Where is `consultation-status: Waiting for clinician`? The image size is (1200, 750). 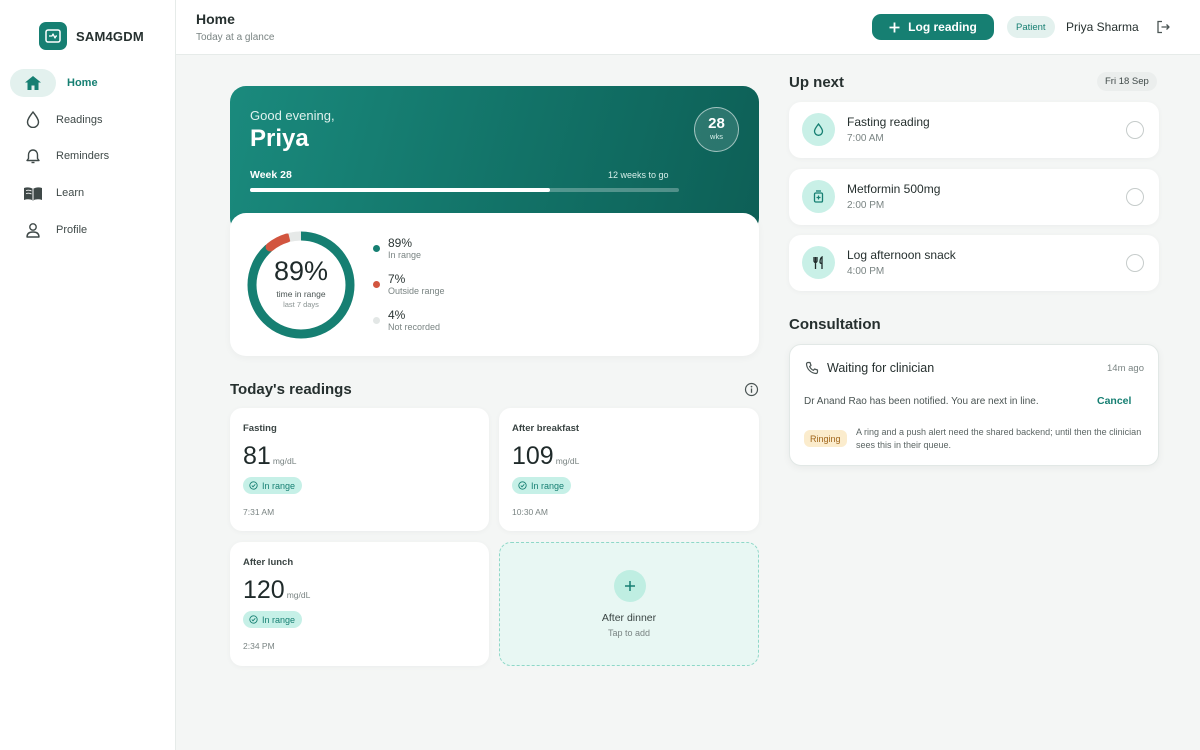
consultation-status: Waiting for clinician is located at coordinates (881, 368).